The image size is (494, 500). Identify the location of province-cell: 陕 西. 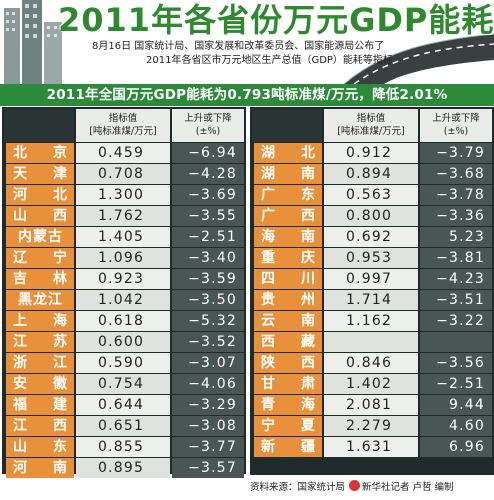
(288, 363).